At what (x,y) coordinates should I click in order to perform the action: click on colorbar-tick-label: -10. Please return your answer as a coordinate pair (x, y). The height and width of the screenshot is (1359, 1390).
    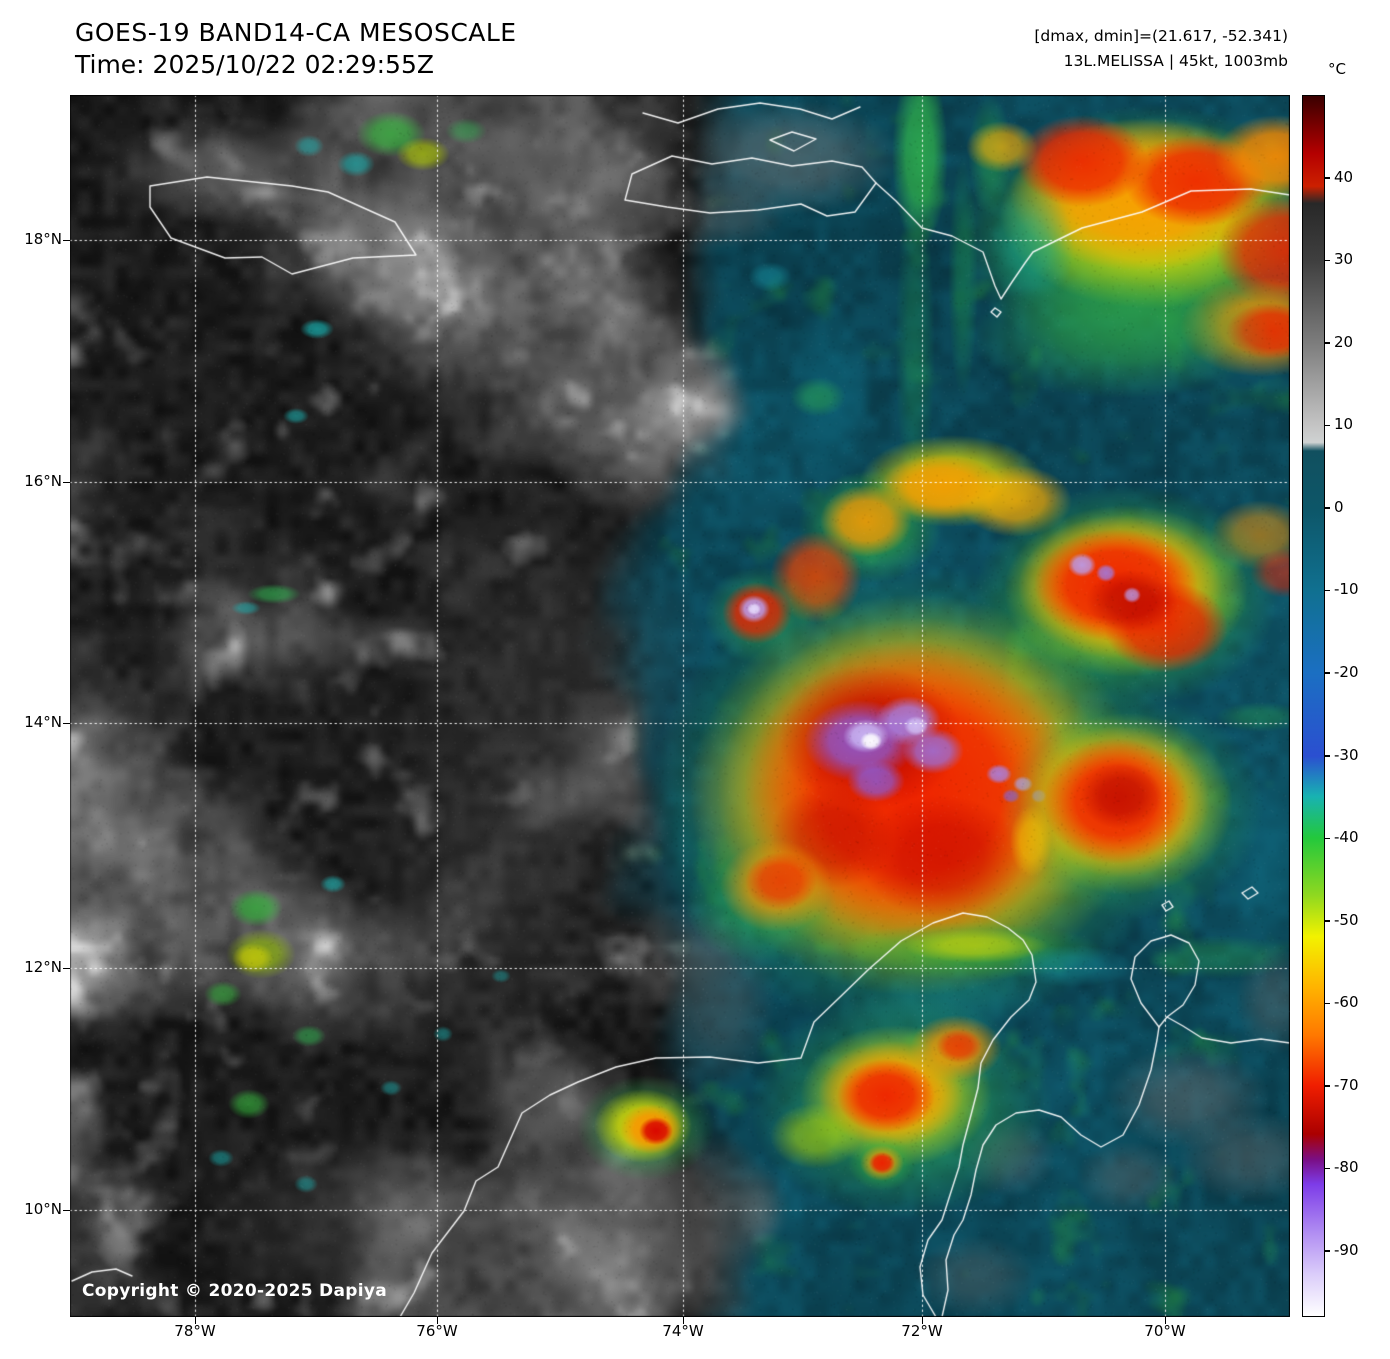
    Looking at the image, I should click on (1346, 589).